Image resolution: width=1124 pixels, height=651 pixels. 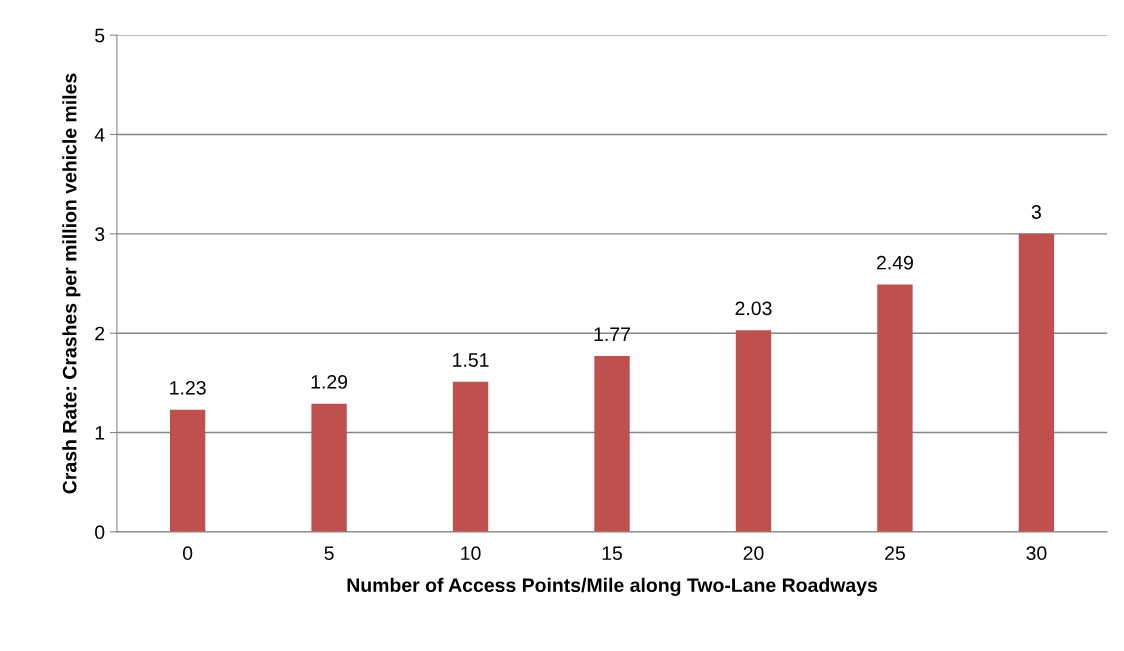 What do you see at coordinates (1036, 553) in the screenshot?
I see `x-tick-label: 30` at bounding box center [1036, 553].